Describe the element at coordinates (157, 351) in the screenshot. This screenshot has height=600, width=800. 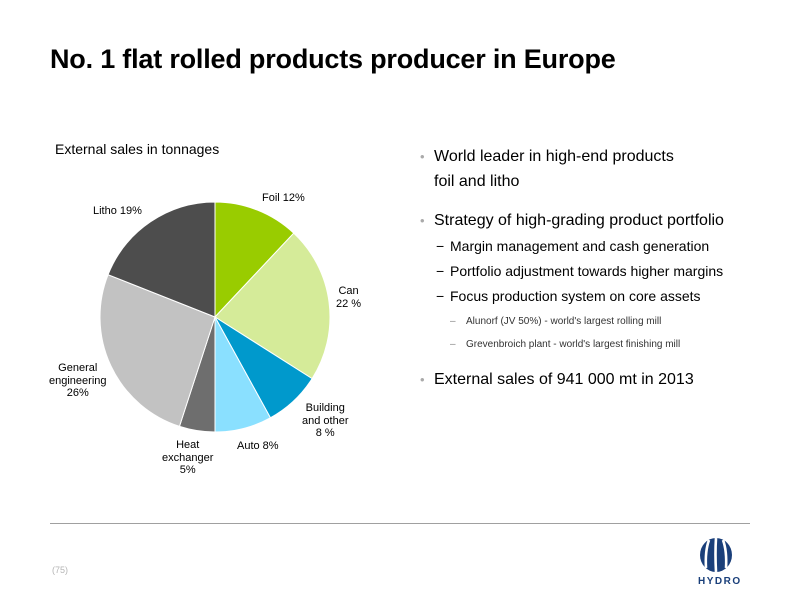
I see `pie-slice-general-engineering` at that location.